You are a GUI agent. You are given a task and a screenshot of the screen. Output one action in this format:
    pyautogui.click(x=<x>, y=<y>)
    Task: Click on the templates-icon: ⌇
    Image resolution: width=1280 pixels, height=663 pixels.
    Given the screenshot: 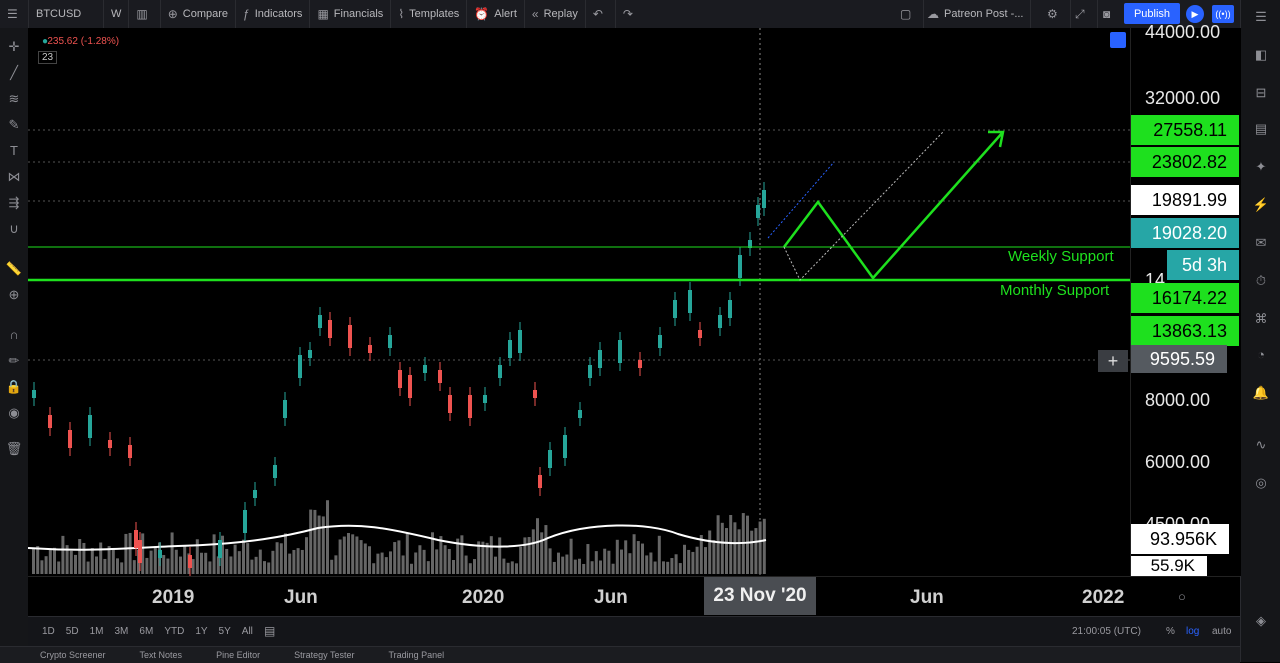 What is the action you would take?
    pyautogui.click(x=401, y=14)
    